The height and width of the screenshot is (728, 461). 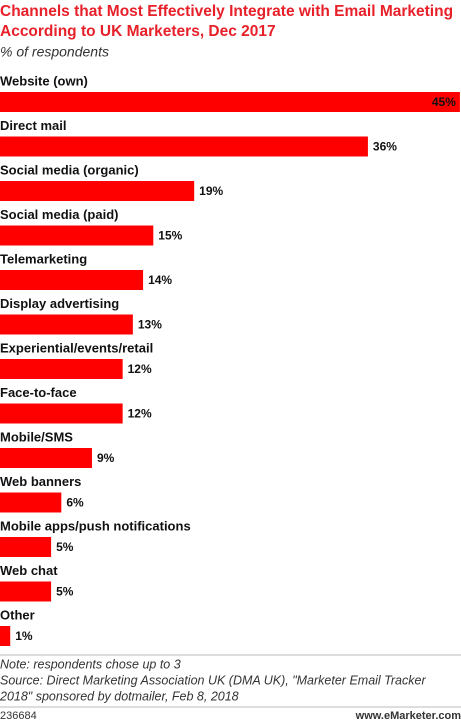 I want to click on category-label: Direct mail, so click(x=33, y=125).